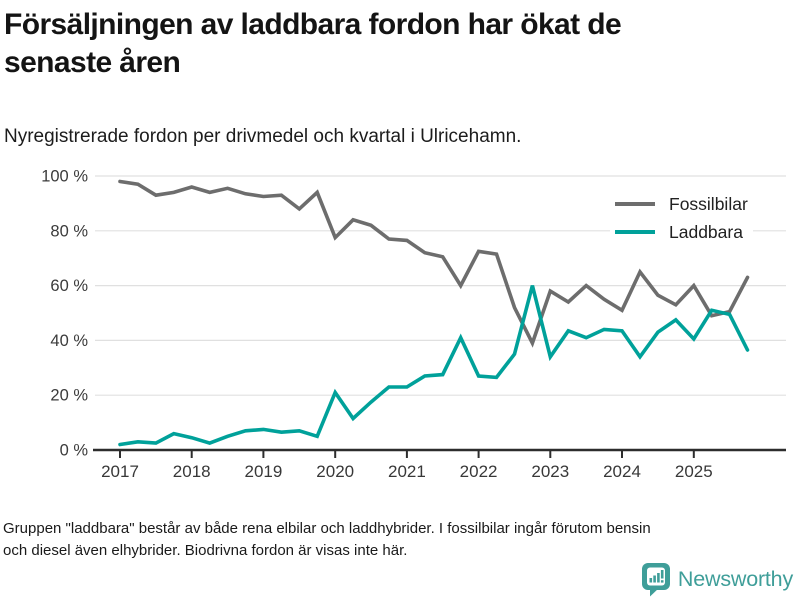 The height and width of the screenshot is (600, 800). What do you see at coordinates (479, 471) in the screenshot?
I see `x-axis-label: 2022` at bounding box center [479, 471].